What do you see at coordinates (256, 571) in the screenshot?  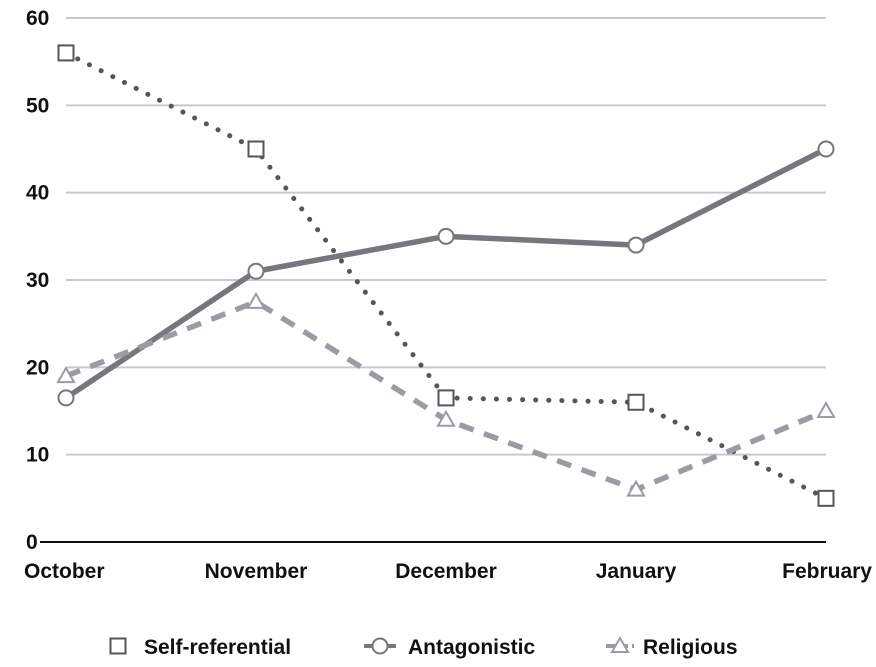 I see `x-tick-label: November` at bounding box center [256, 571].